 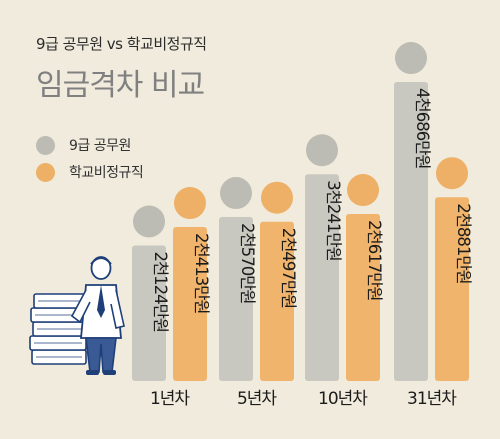 What do you see at coordinates (422, 128) in the screenshot?
I see `data-label-civil-servant-4: 4천686만원` at bounding box center [422, 128].